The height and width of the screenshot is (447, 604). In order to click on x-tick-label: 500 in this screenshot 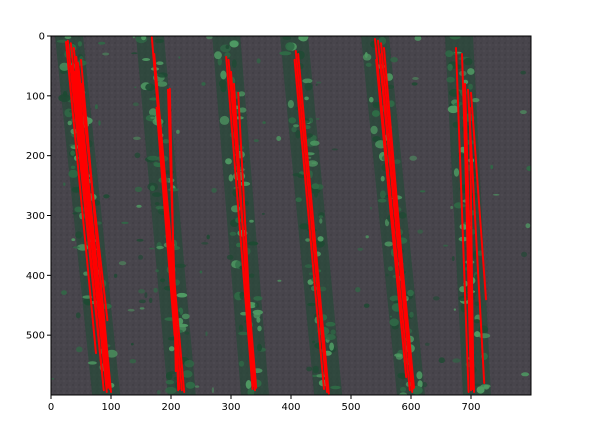, I will do `click(350, 407)`.